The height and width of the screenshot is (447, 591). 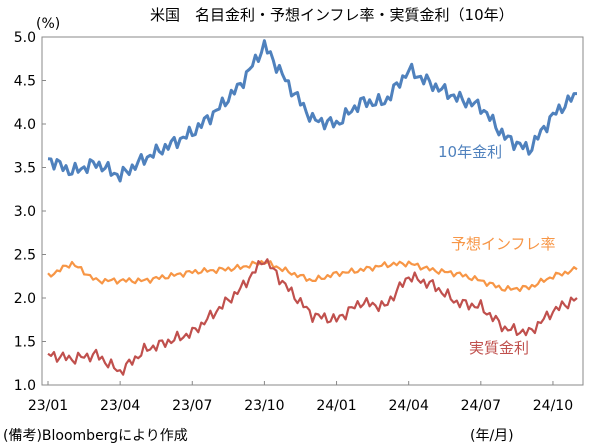 I want to click on y-tick-label: 4.5, so click(x=25, y=82).